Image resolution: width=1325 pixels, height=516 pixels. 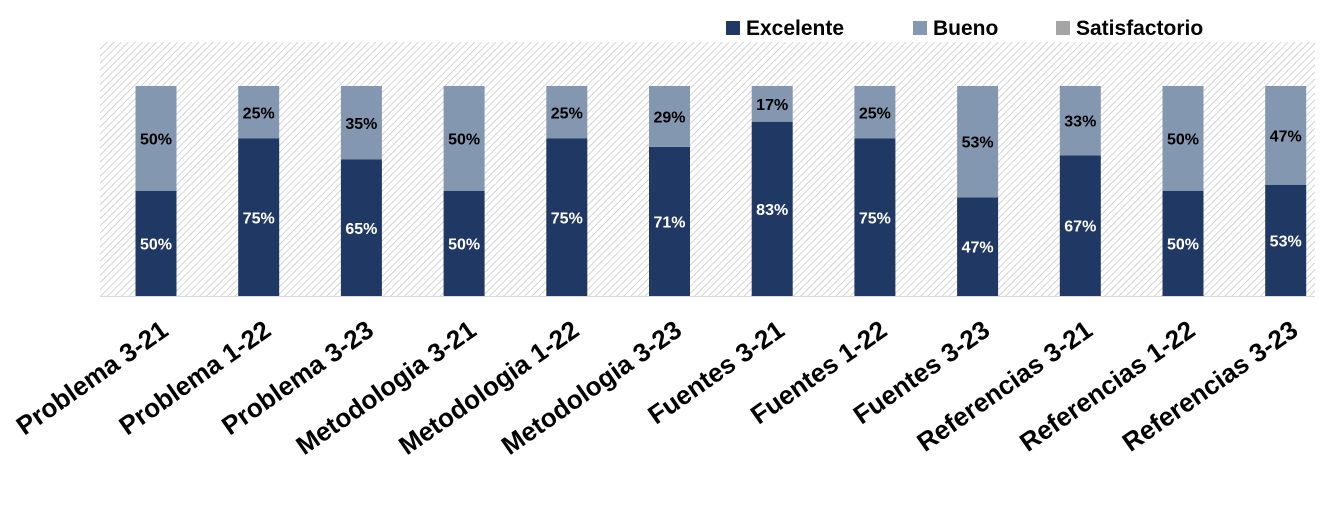 I want to click on data-label: 71%, so click(x=669, y=222).